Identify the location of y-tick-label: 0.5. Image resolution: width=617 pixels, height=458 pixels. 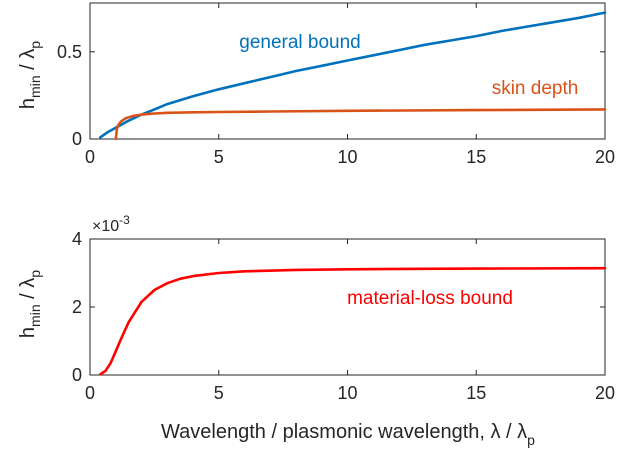
(69, 52).